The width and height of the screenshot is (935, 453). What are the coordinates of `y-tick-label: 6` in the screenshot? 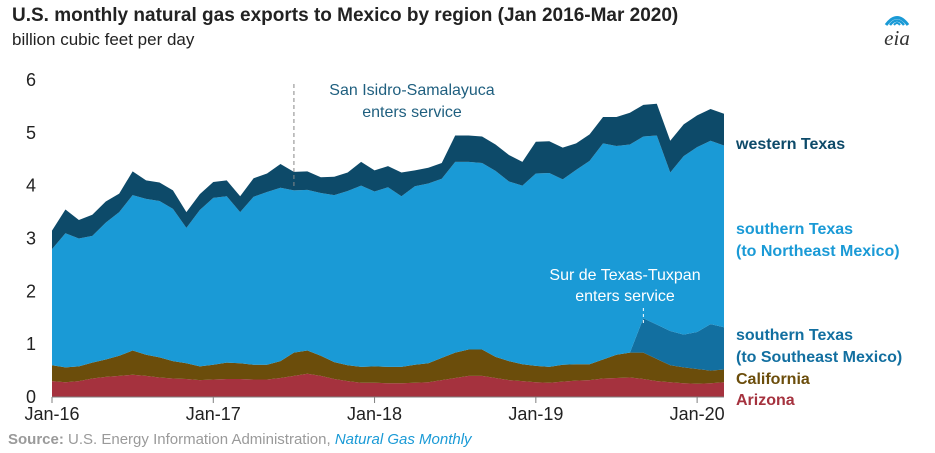 It's located at (31, 80).